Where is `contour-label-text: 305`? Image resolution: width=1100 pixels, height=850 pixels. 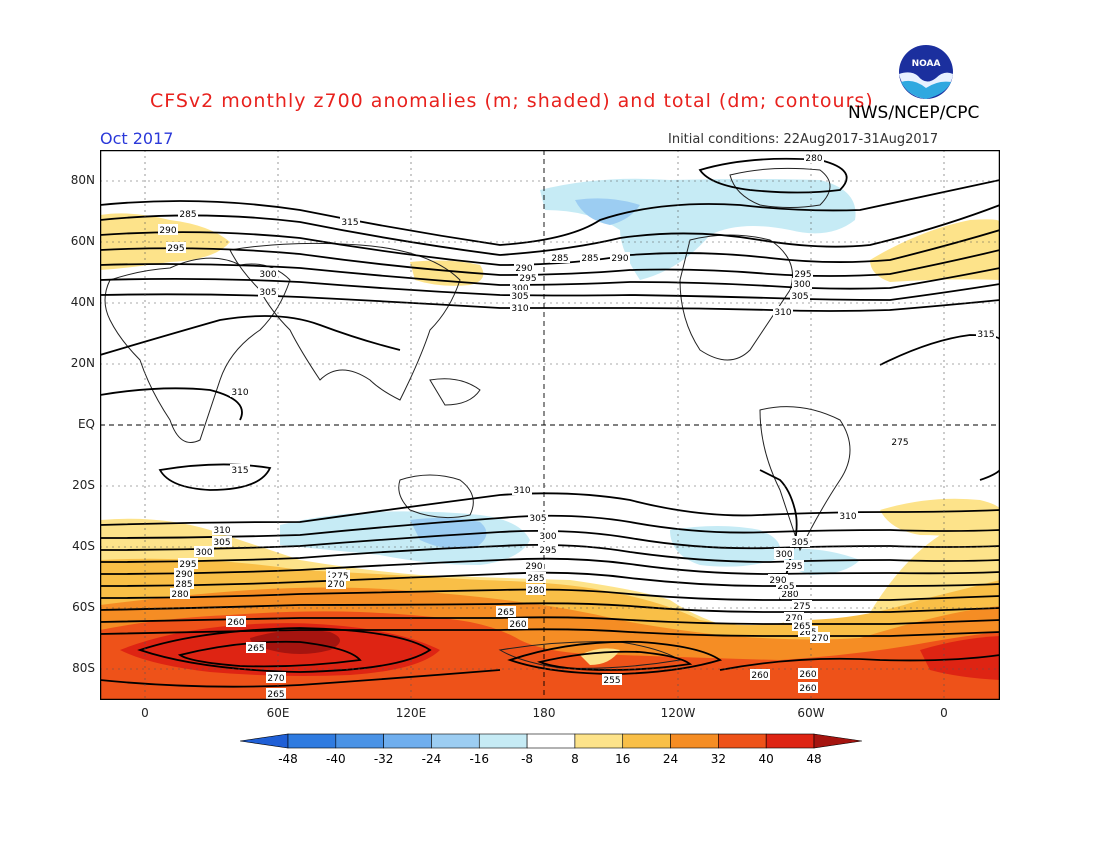
contour-label-text: 305 is located at coordinates (537, 519).